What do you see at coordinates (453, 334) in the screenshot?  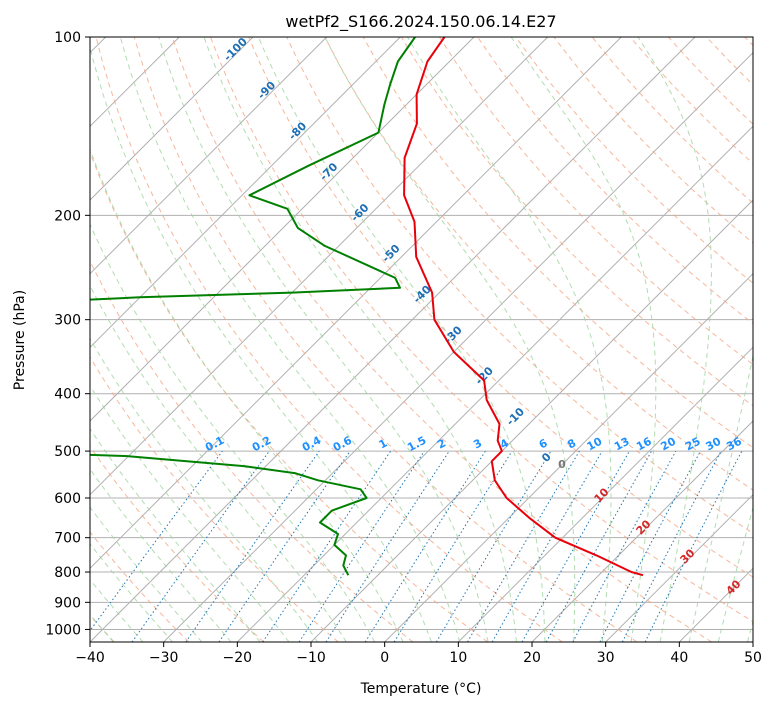 I see `moist-adiabat-label: -30` at bounding box center [453, 334].